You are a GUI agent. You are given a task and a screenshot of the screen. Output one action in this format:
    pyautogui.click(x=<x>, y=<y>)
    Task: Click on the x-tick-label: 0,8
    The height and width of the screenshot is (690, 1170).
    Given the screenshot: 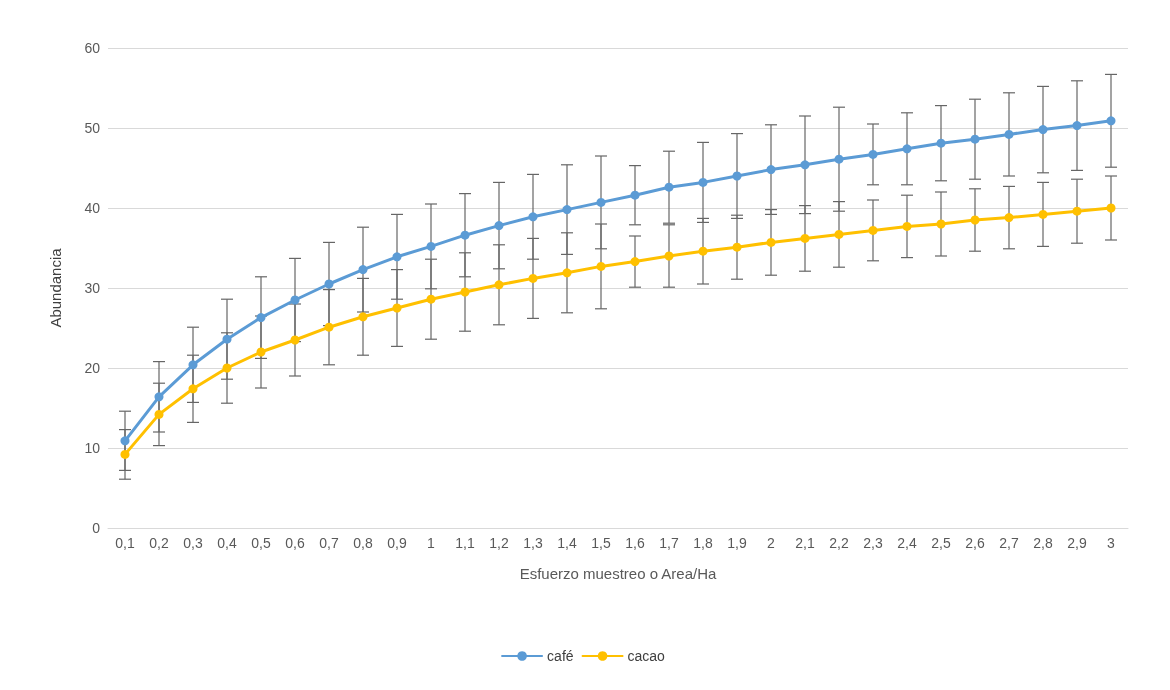 What is the action you would take?
    pyautogui.click(x=363, y=543)
    